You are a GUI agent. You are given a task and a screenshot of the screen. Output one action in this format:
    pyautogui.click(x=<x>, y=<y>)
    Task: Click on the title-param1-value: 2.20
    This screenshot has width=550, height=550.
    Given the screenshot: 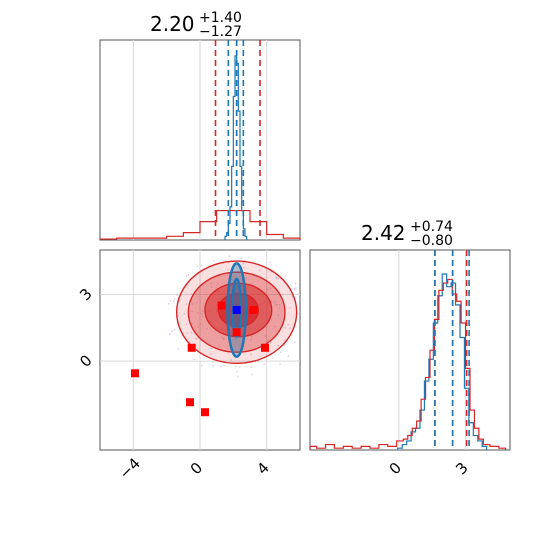 What is the action you would take?
    pyautogui.click(x=172, y=24)
    